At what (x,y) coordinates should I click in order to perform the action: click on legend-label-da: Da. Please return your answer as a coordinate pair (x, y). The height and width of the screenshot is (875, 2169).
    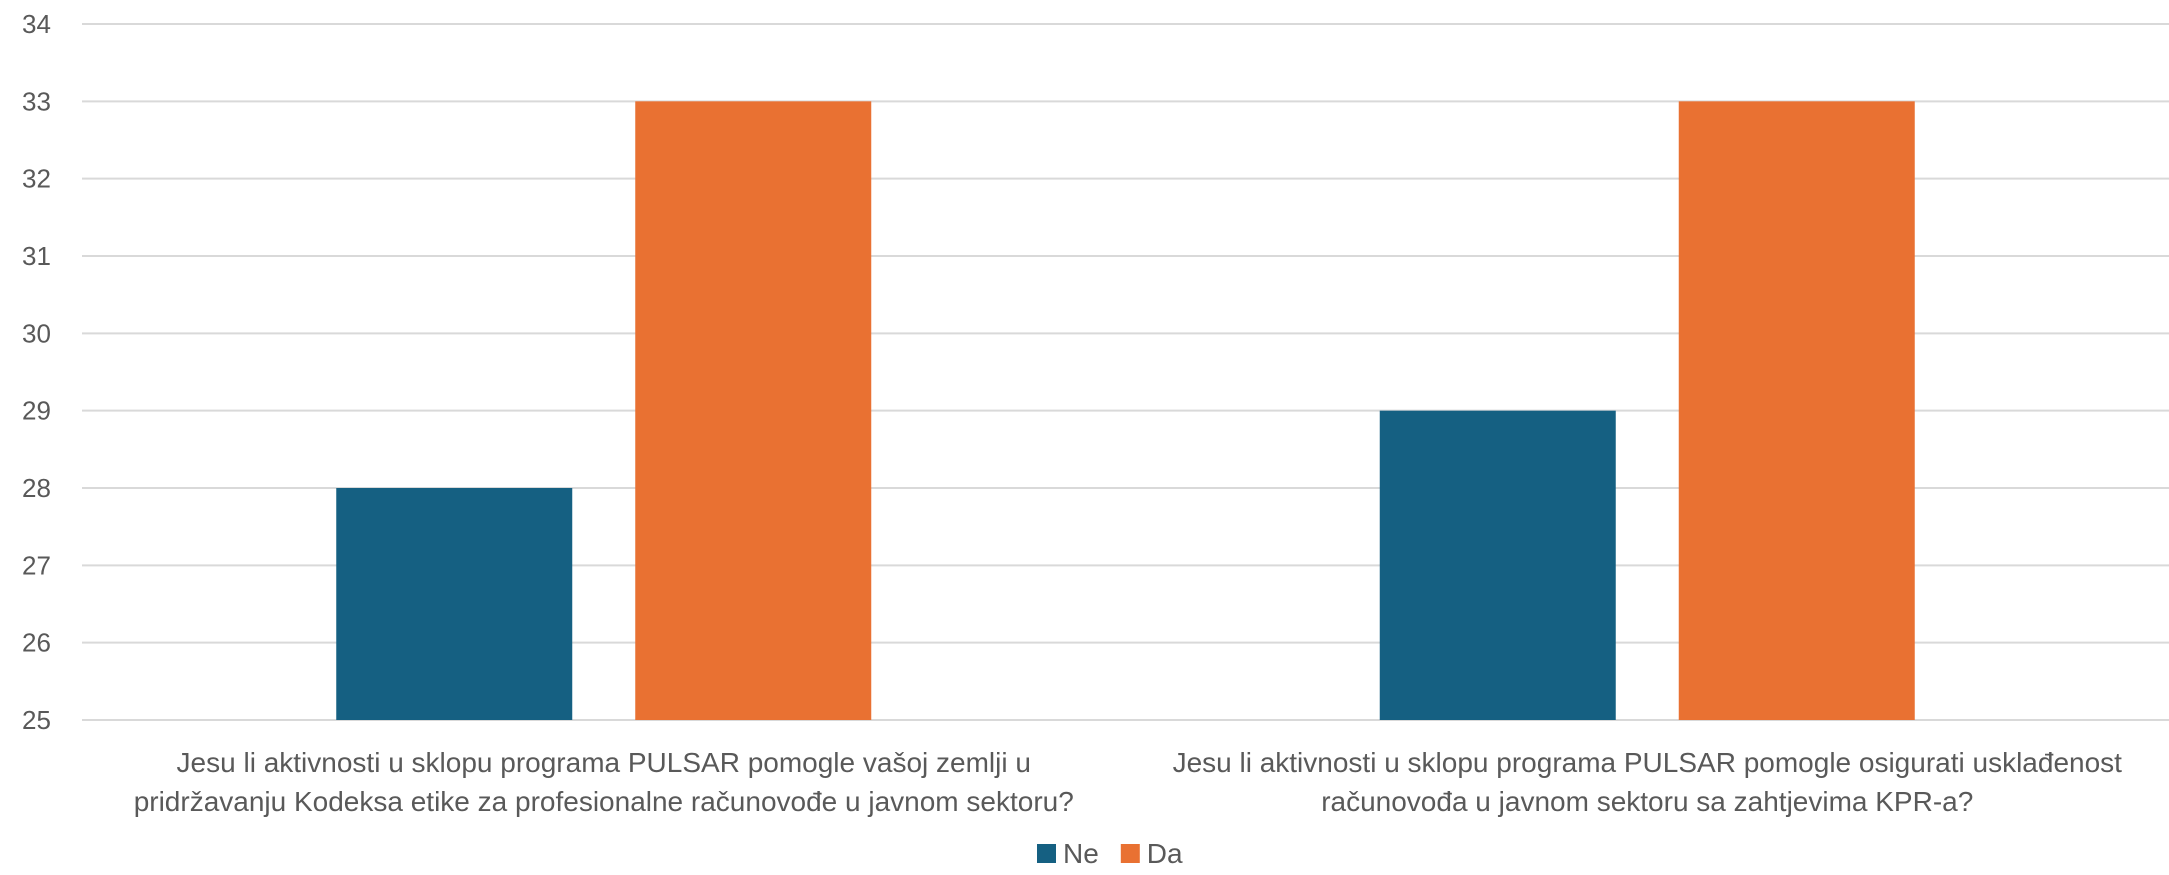
    Looking at the image, I should click on (1165, 853).